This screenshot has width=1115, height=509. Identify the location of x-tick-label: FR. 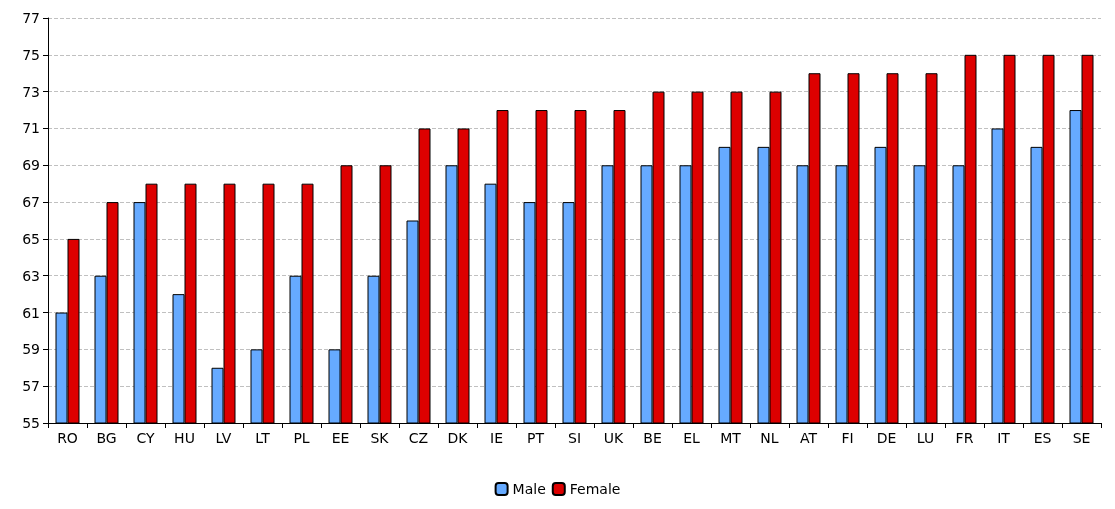
(964, 438).